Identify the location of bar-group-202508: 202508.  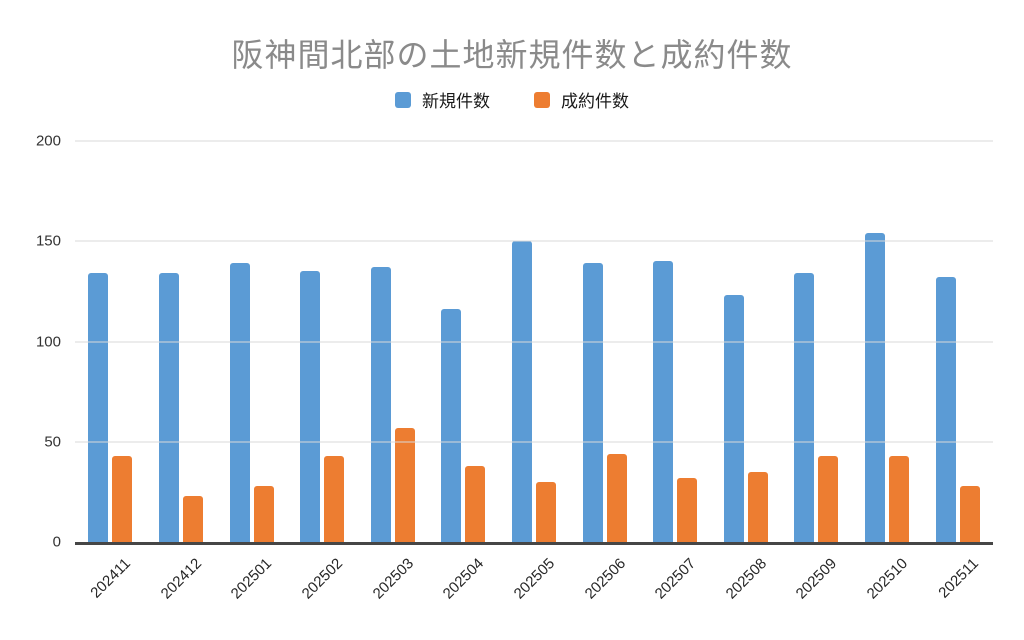
(745, 371).